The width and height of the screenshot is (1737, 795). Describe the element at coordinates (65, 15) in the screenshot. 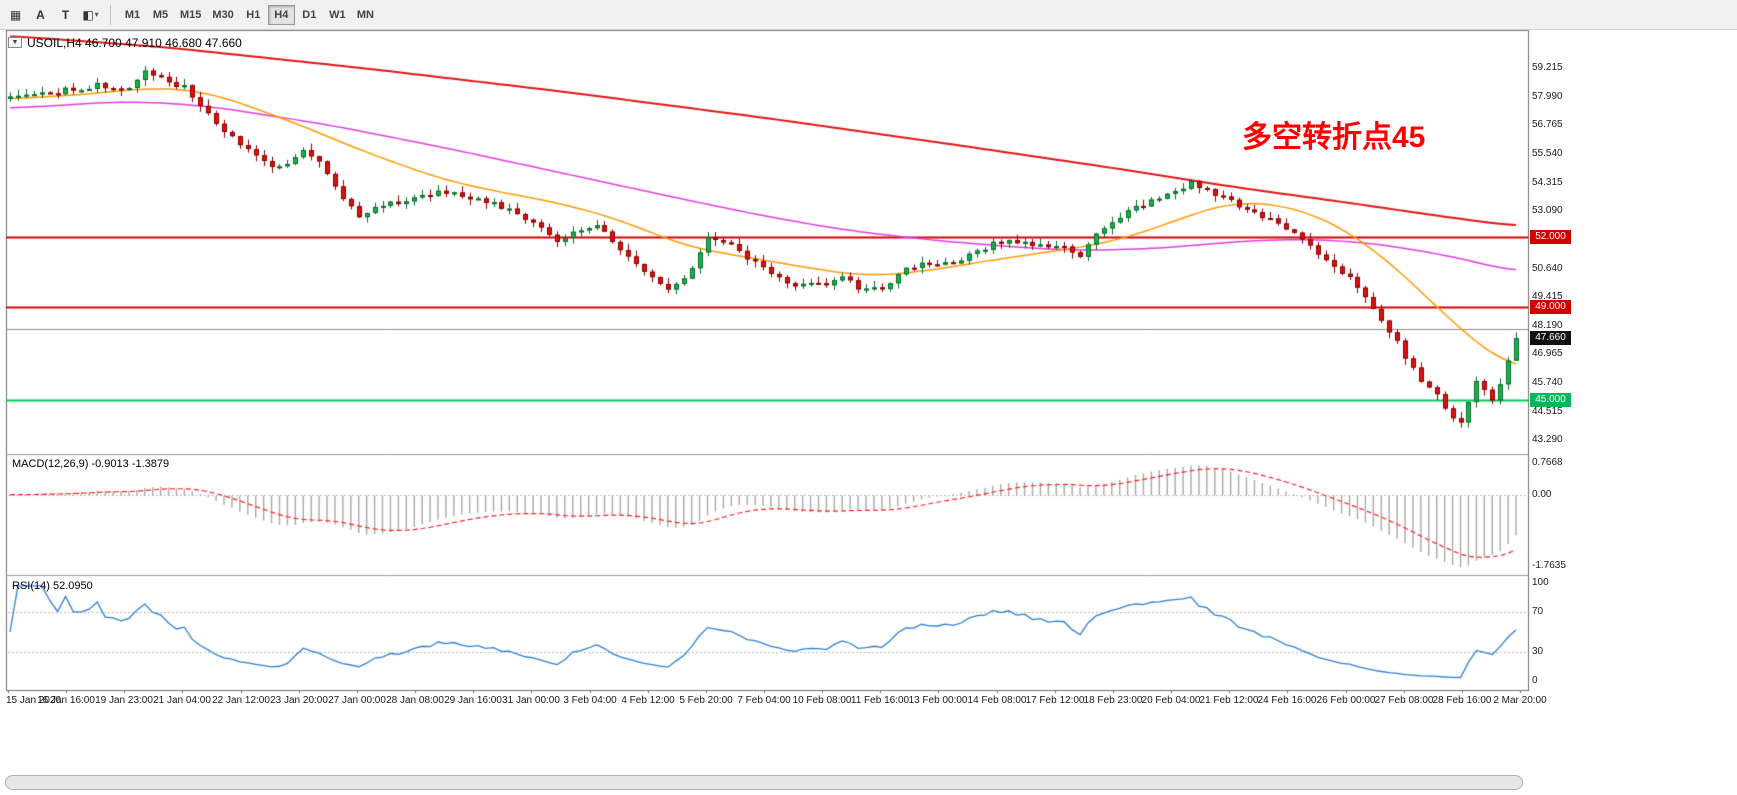

I see `text-tool-button: T` at that location.